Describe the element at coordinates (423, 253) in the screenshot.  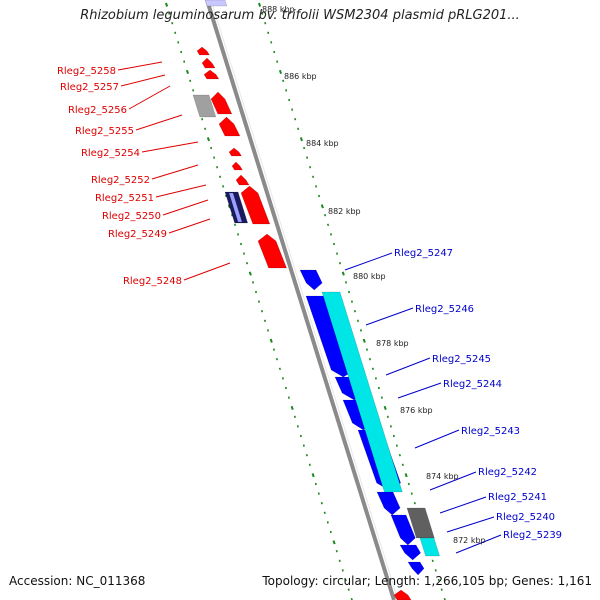
I see `gene-label-rleg2-5247: Rleg2_5247` at that location.